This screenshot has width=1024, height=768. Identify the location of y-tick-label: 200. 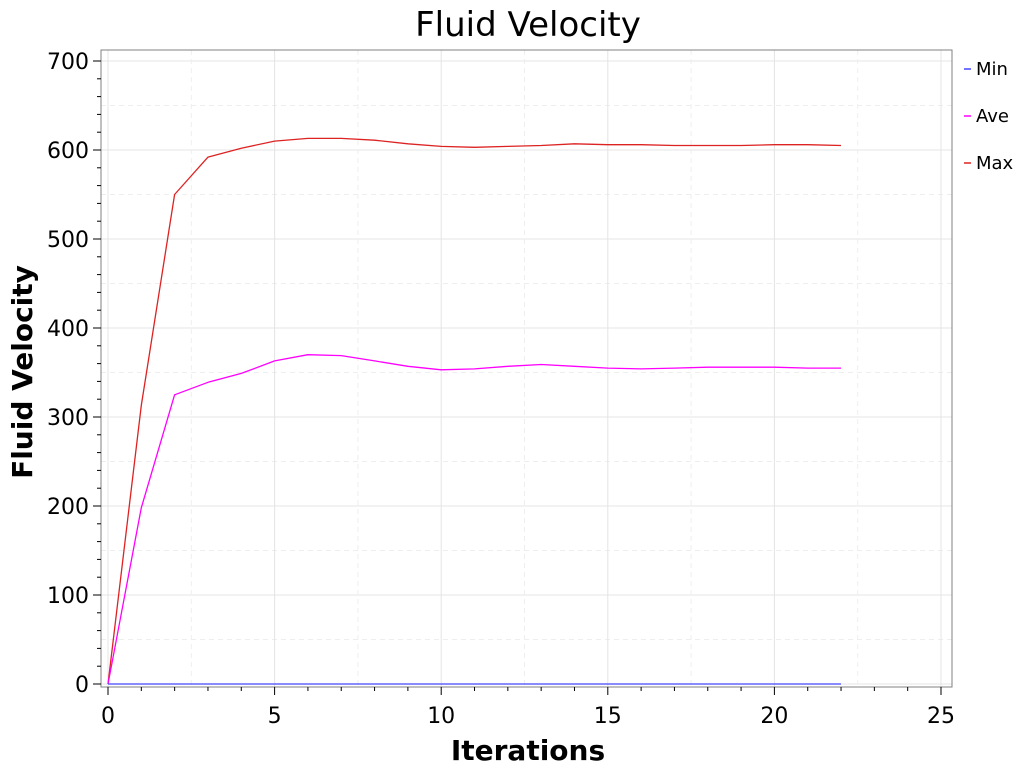
(68, 507).